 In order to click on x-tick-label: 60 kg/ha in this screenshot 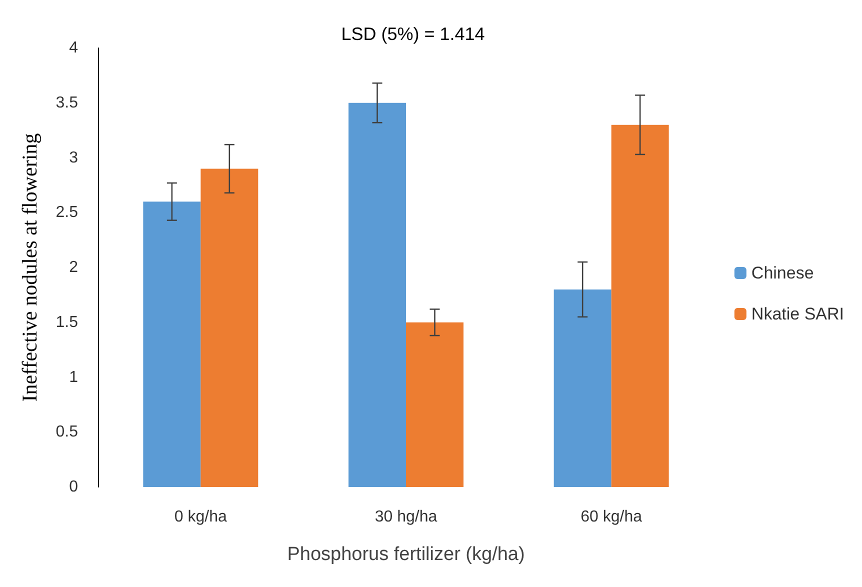, I will do `click(611, 517)`.